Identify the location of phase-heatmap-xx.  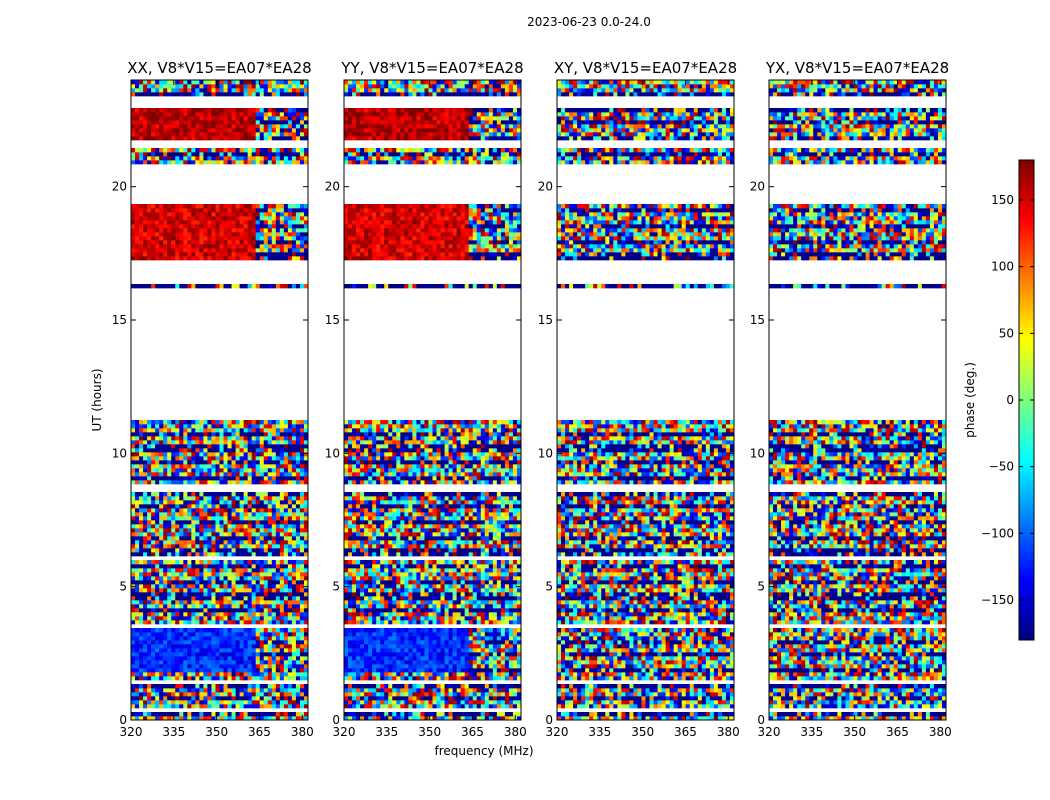
(220, 400).